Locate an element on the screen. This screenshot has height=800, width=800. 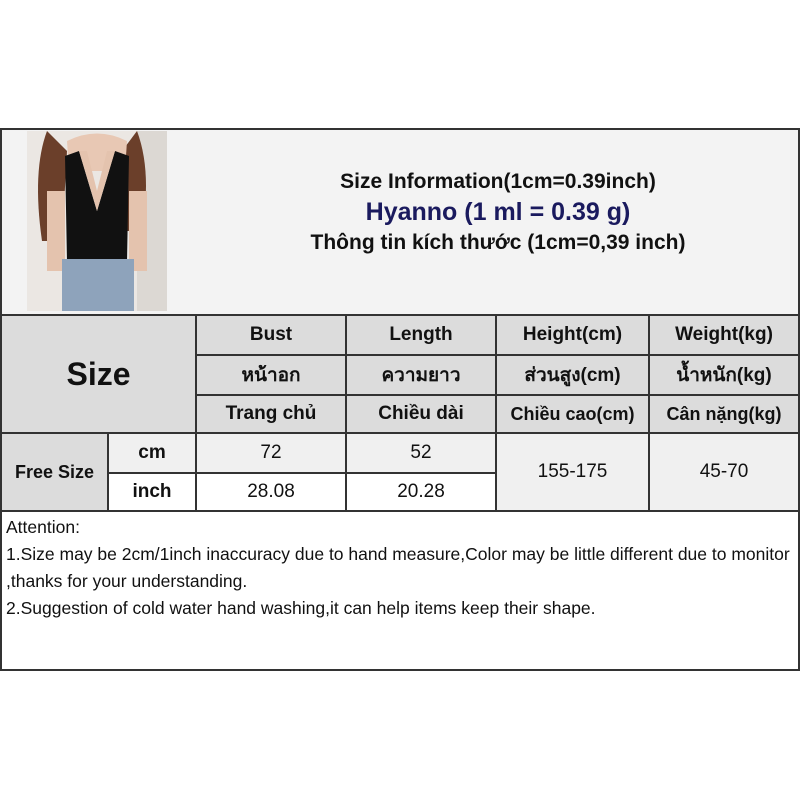
col-bust-th: หน้าอก is located at coordinates (271, 375).